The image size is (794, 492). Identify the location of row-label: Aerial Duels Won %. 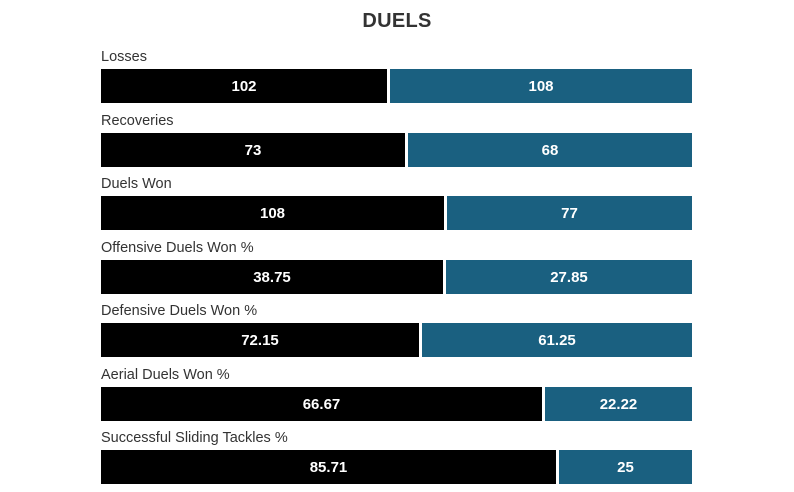
(165, 375).